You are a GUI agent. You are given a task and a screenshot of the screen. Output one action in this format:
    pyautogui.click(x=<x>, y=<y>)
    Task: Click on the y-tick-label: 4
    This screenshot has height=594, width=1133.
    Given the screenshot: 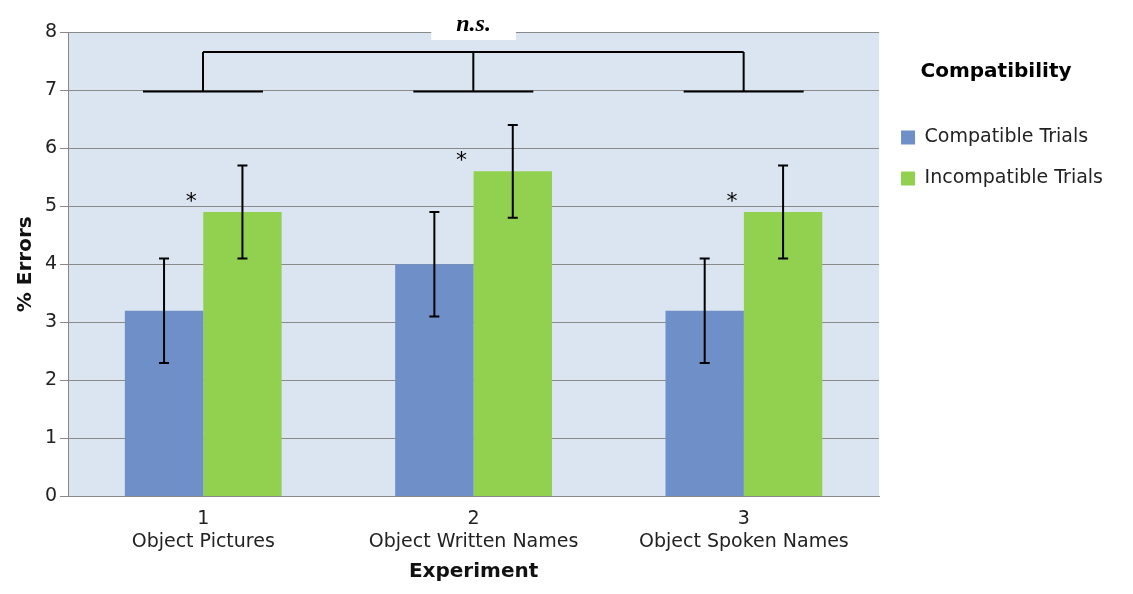 What is the action you would take?
    pyautogui.click(x=51, y=262)
    